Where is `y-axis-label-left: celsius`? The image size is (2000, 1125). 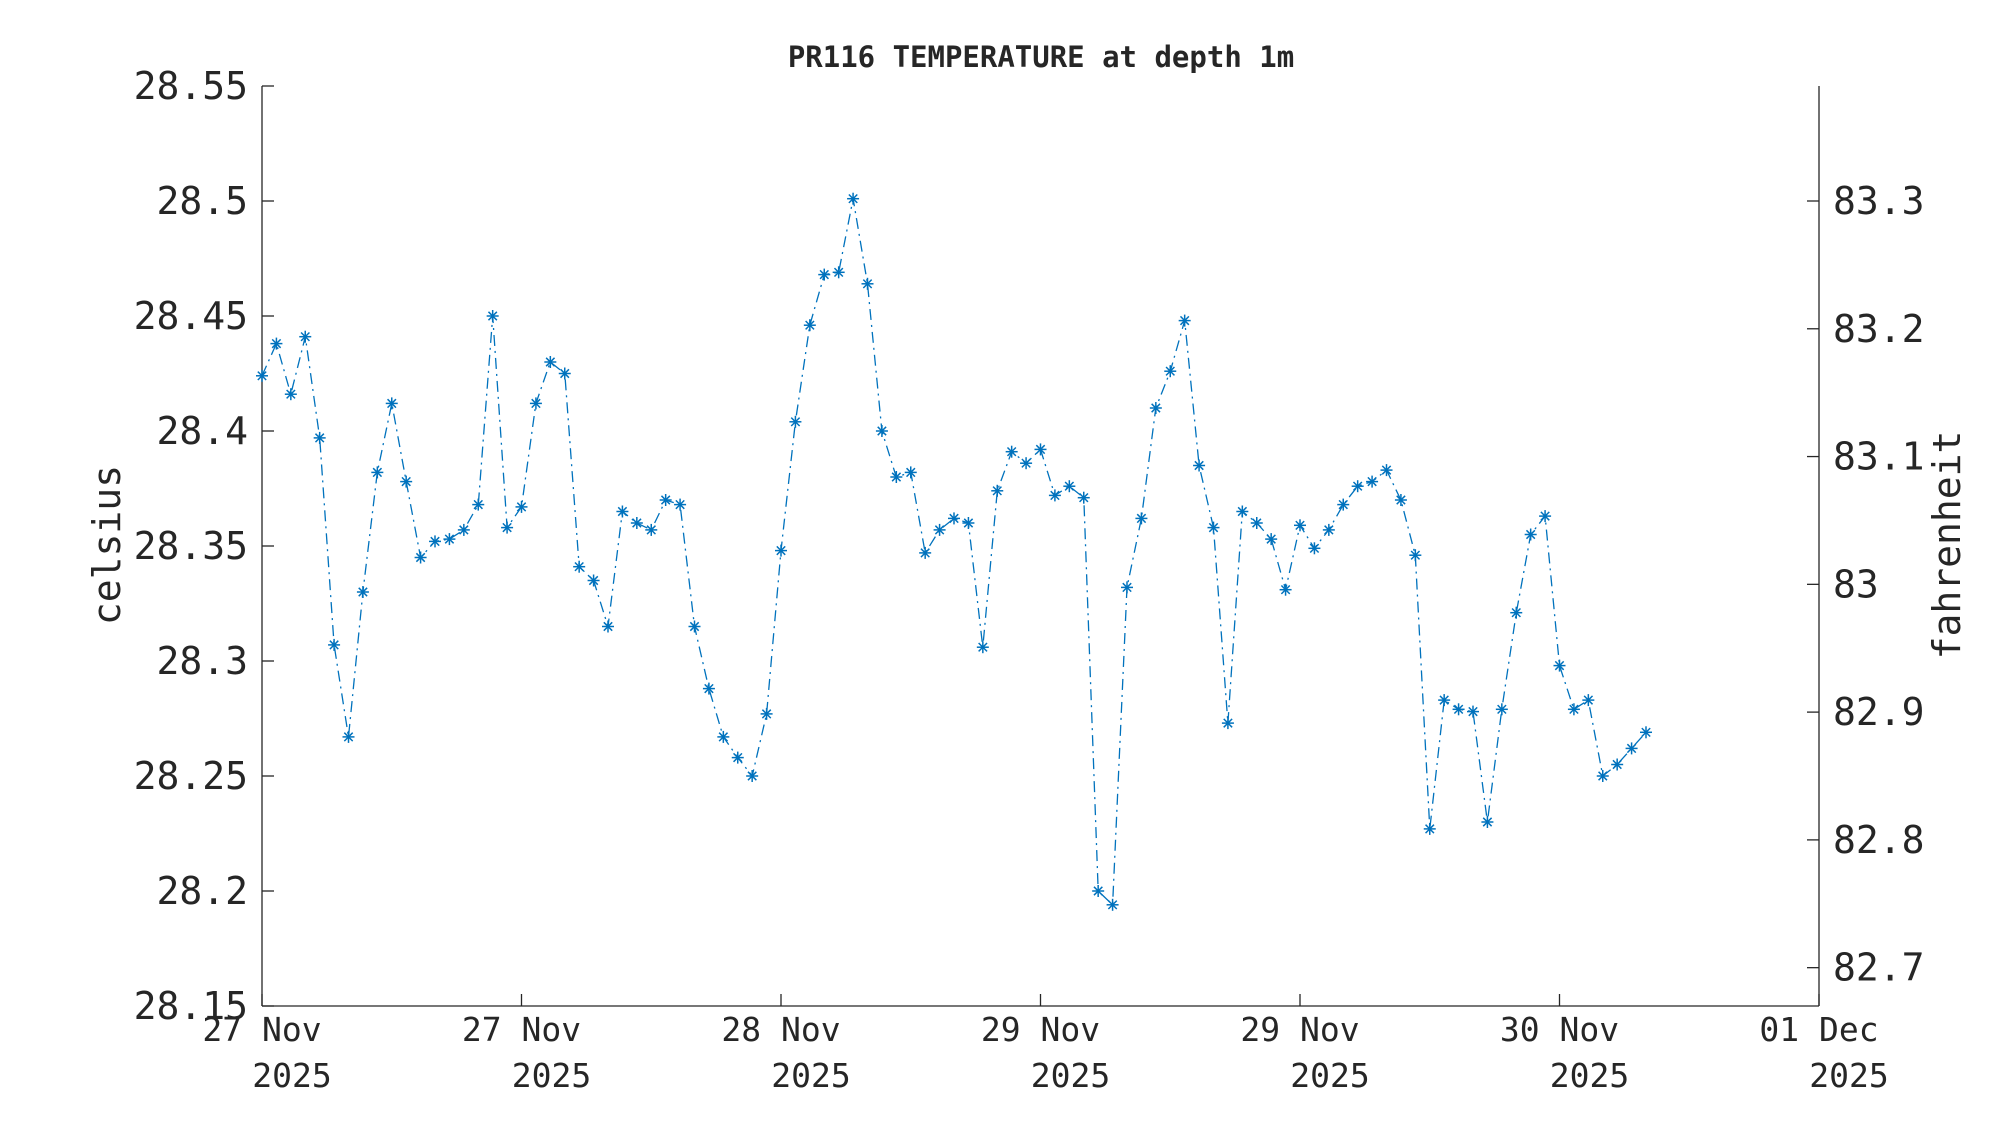 y-axis-label-left: celsius is located at coordinates (107, 545).